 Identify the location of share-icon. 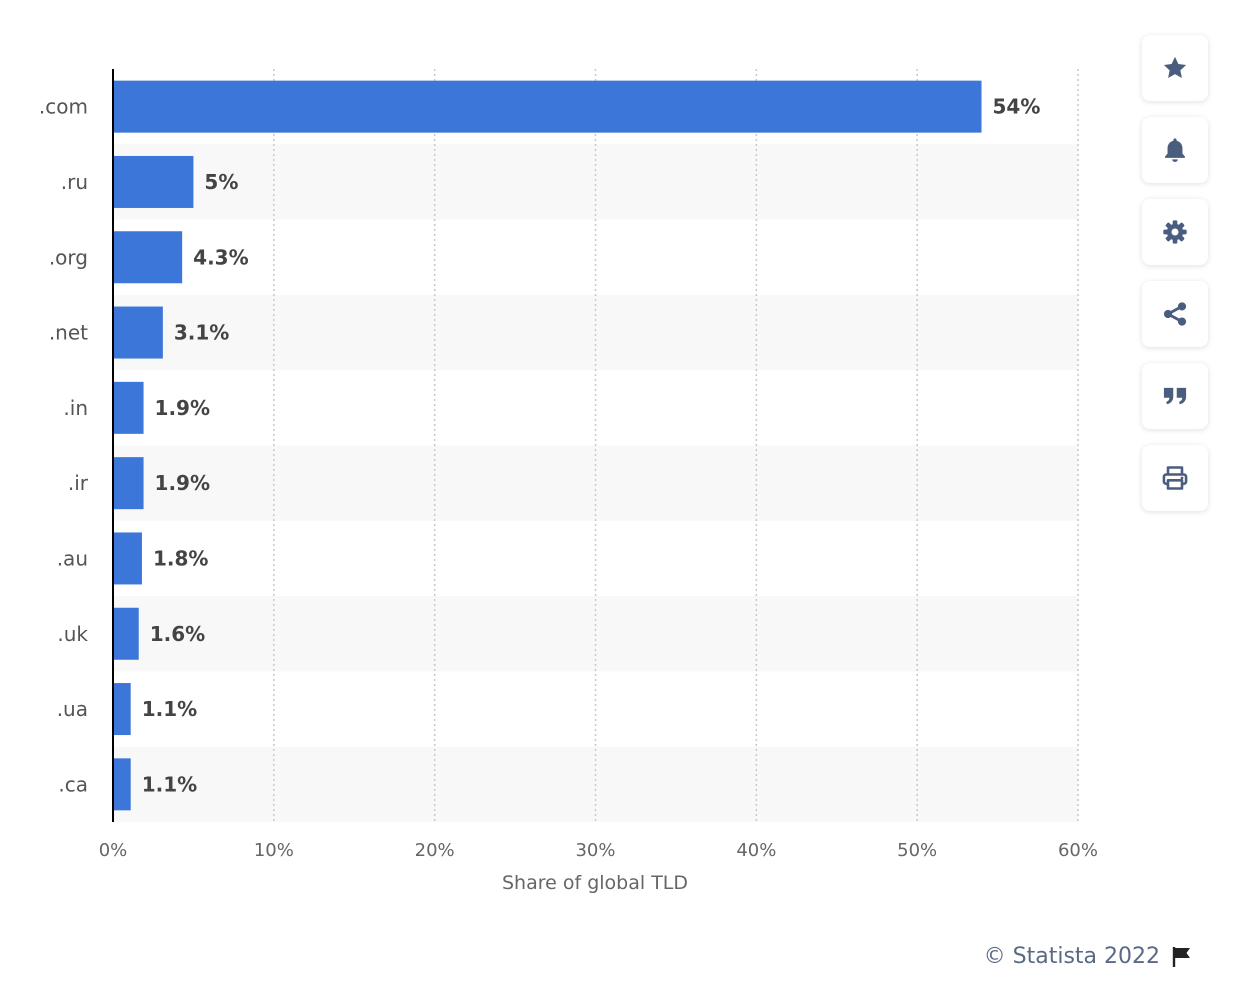
(1175, 314).